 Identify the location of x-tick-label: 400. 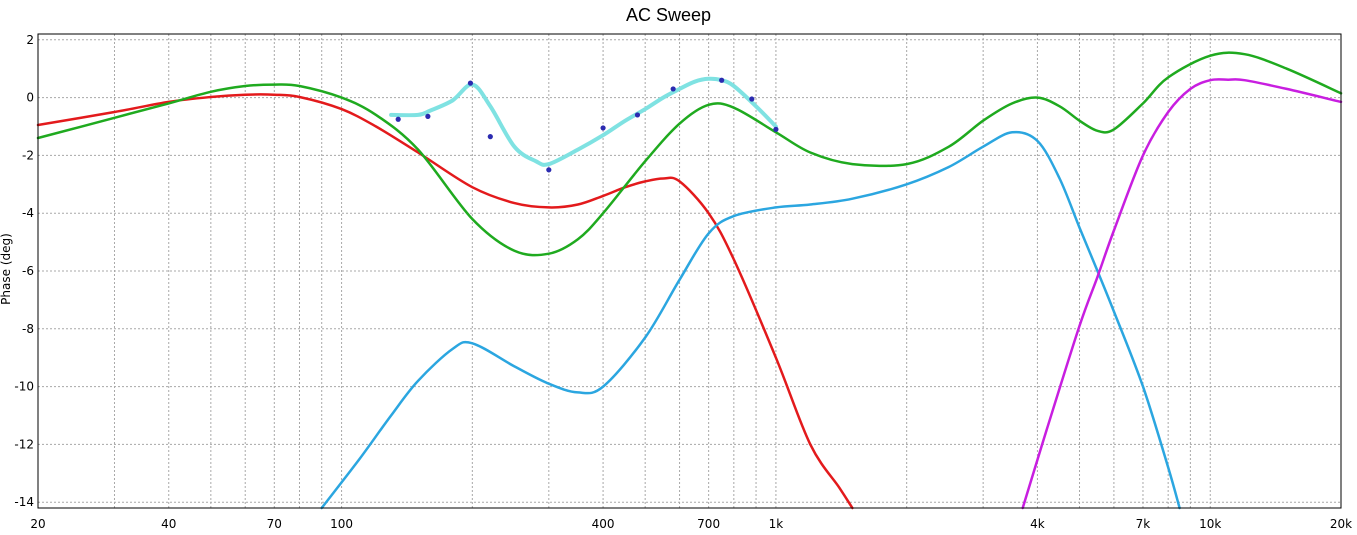
(603, 524).